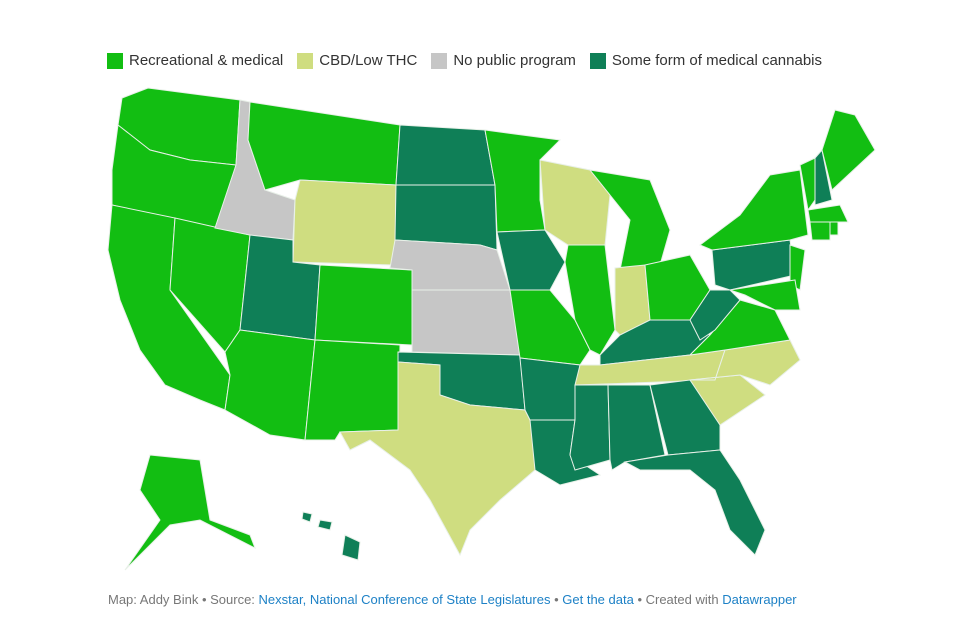 The width and height of the screenshot is (960, 640). Describe the element at coordinates (206, 60) in the screenshot. I see `legend-label: Recreational & medical` at that location.